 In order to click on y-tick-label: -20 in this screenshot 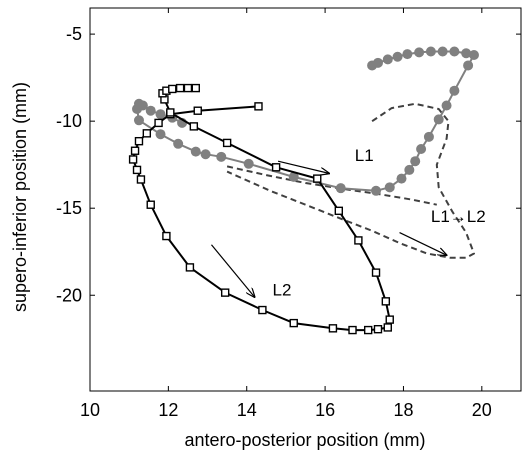, I will do `click(69, 295)`.